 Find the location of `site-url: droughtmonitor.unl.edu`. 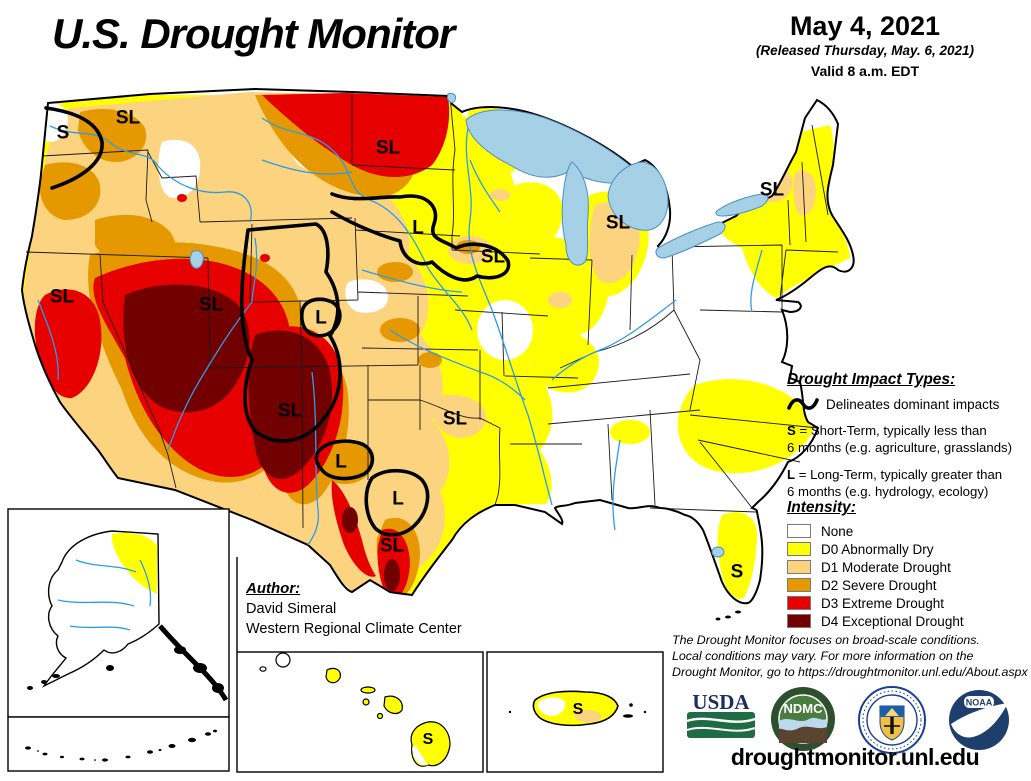

site-url: droughtmonitor.unl.edu is located at coordinates (855, 757).